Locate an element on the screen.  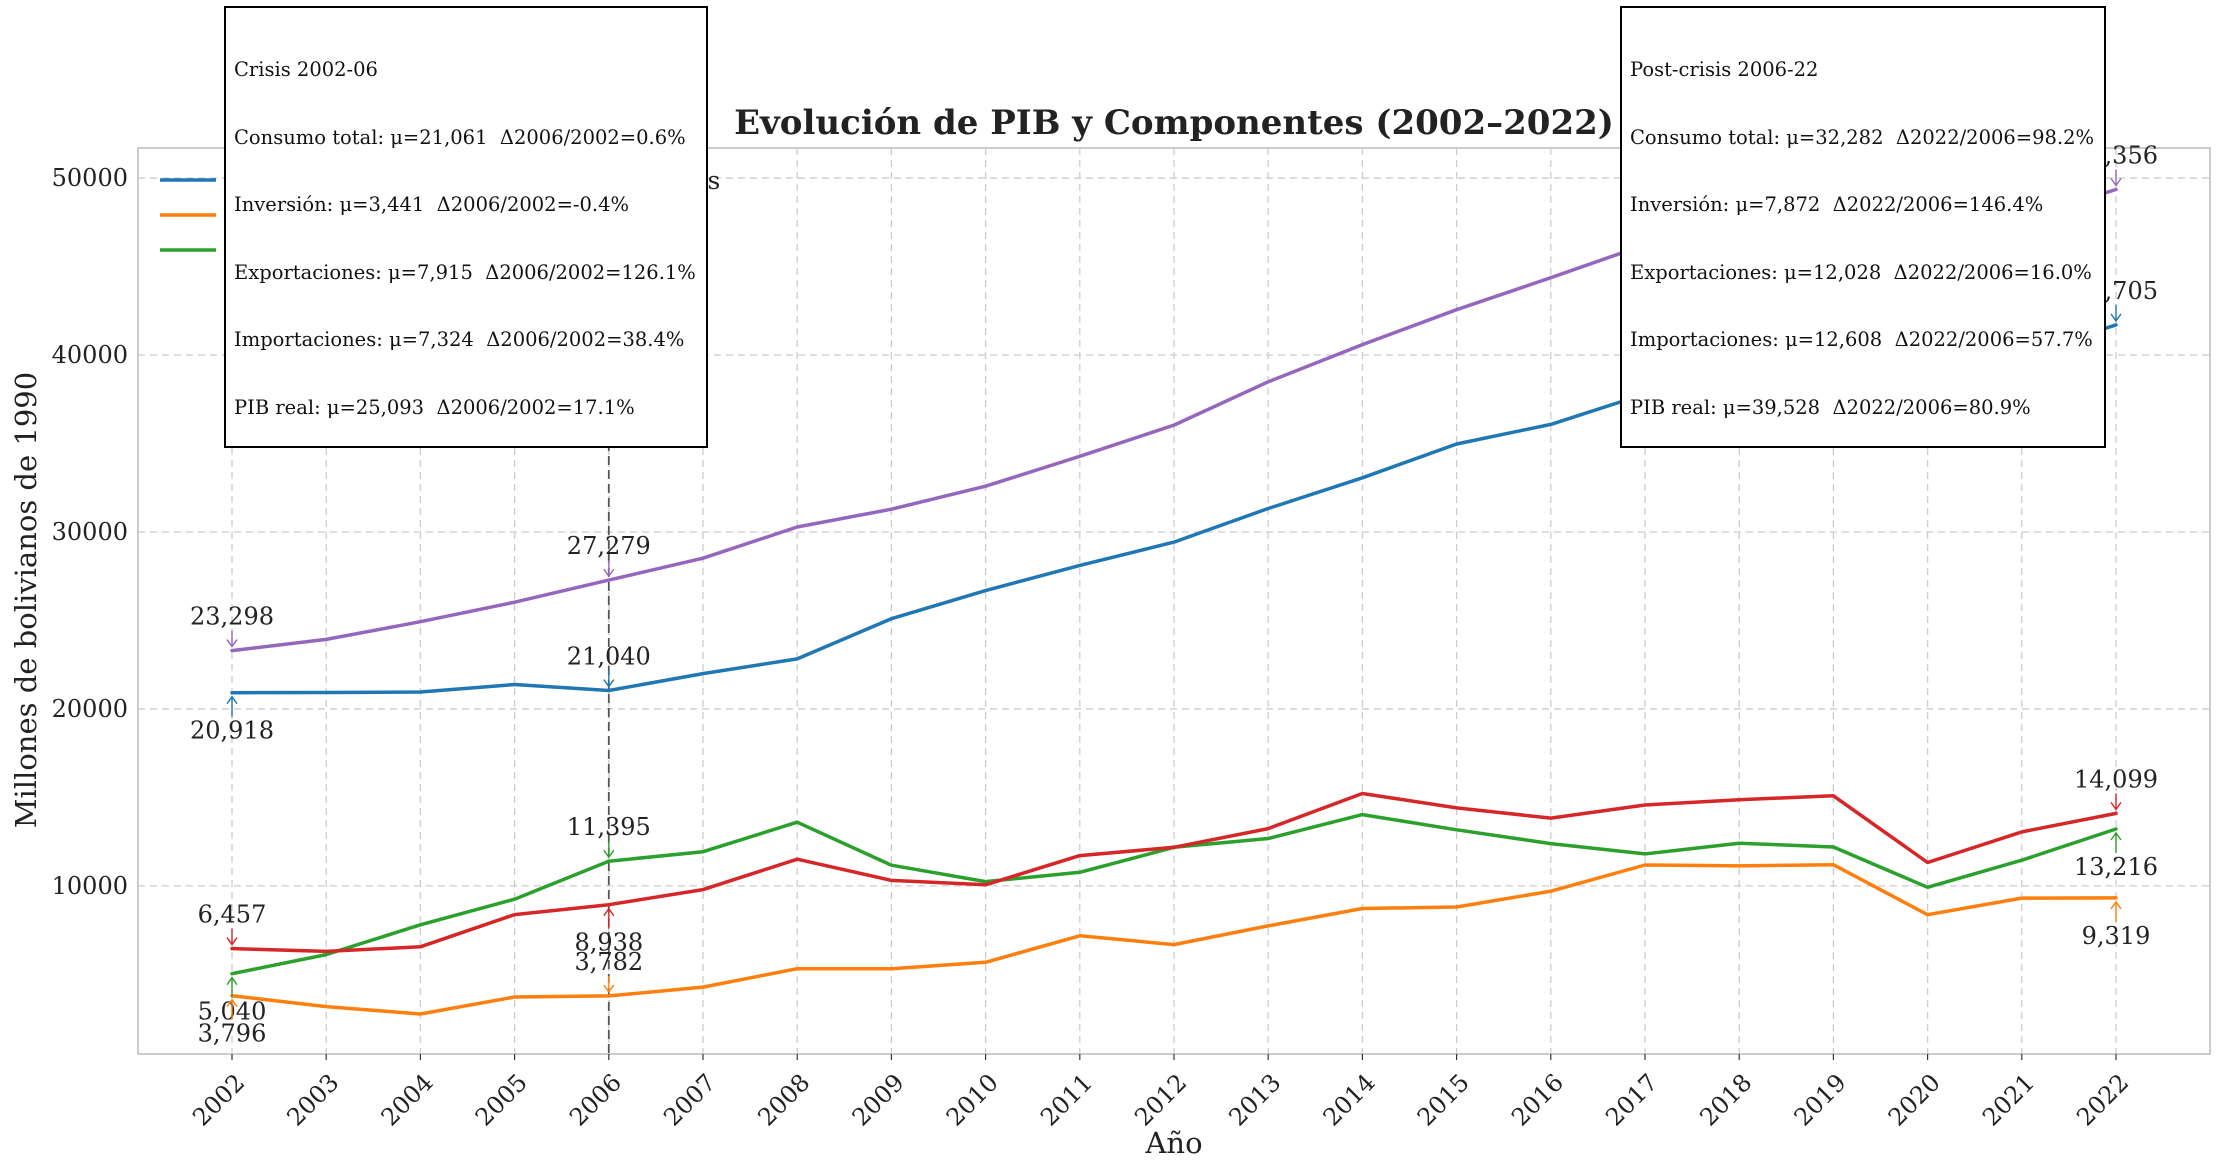
x-tick-label: 2015 is located at coordinates (1443, 1099).